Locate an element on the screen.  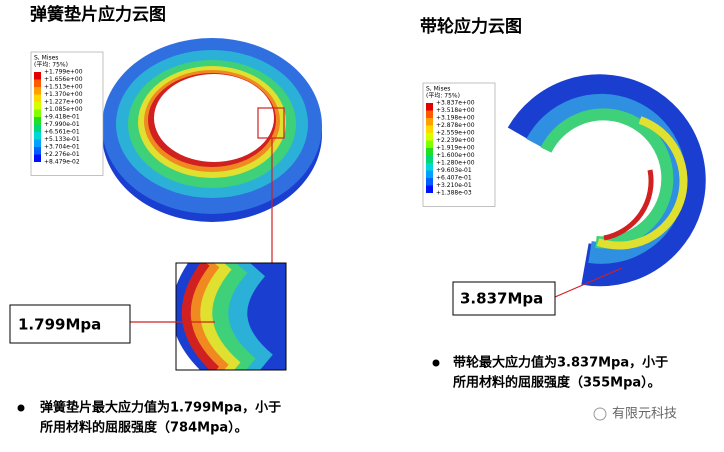
legend-value: +2.276e-01 is located at coordinates (62, 154).